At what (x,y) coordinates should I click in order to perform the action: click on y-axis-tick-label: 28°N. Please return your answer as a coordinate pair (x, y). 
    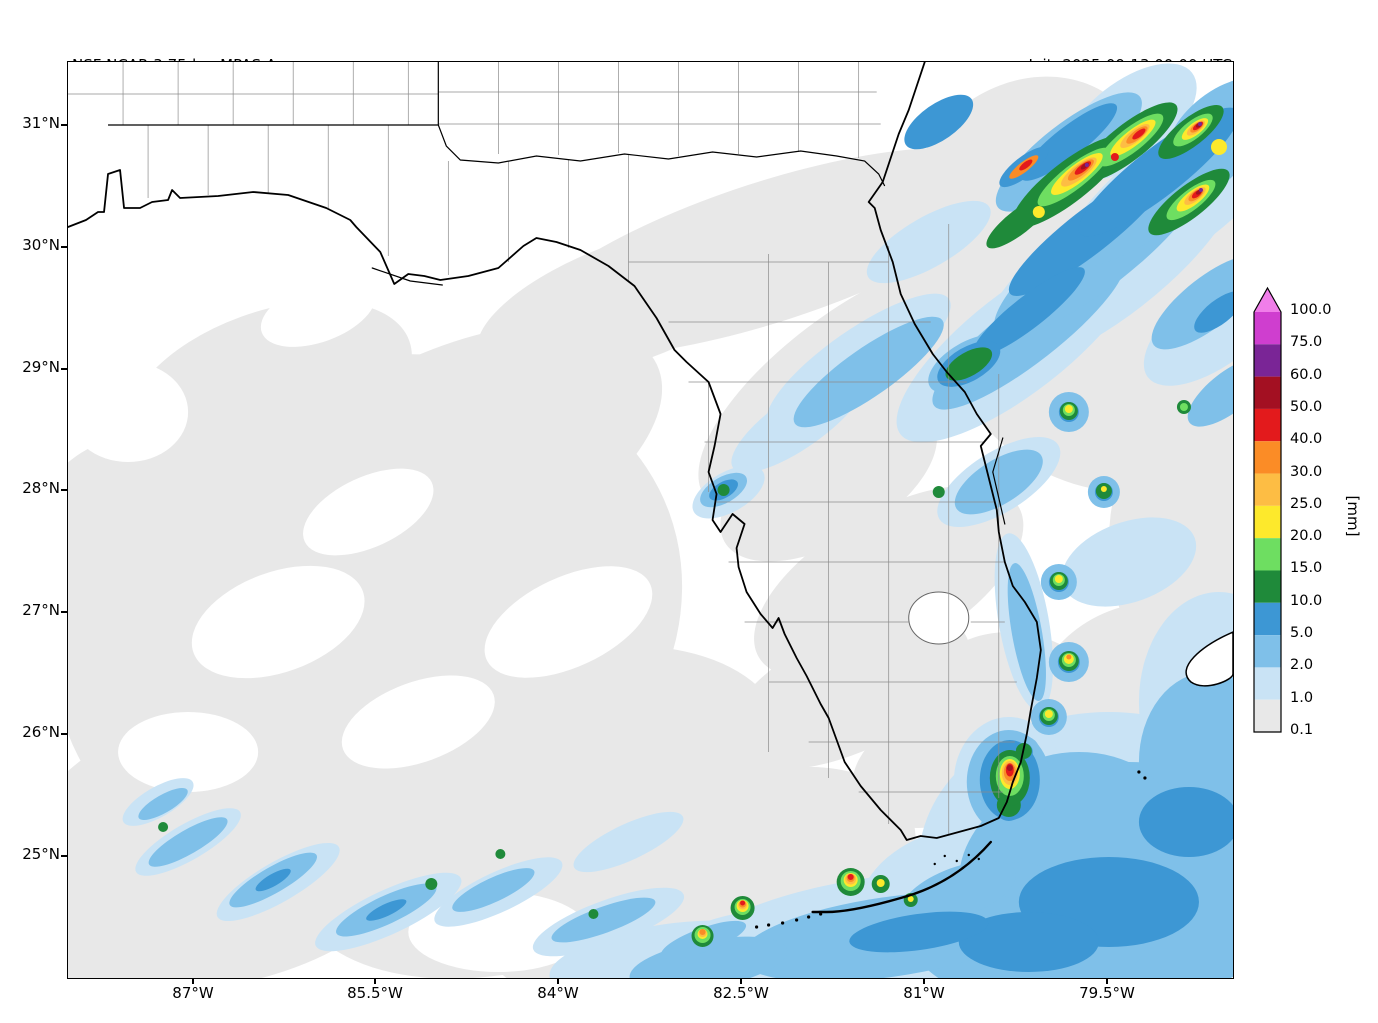
    Looking at the image, I should click on (41, 488).